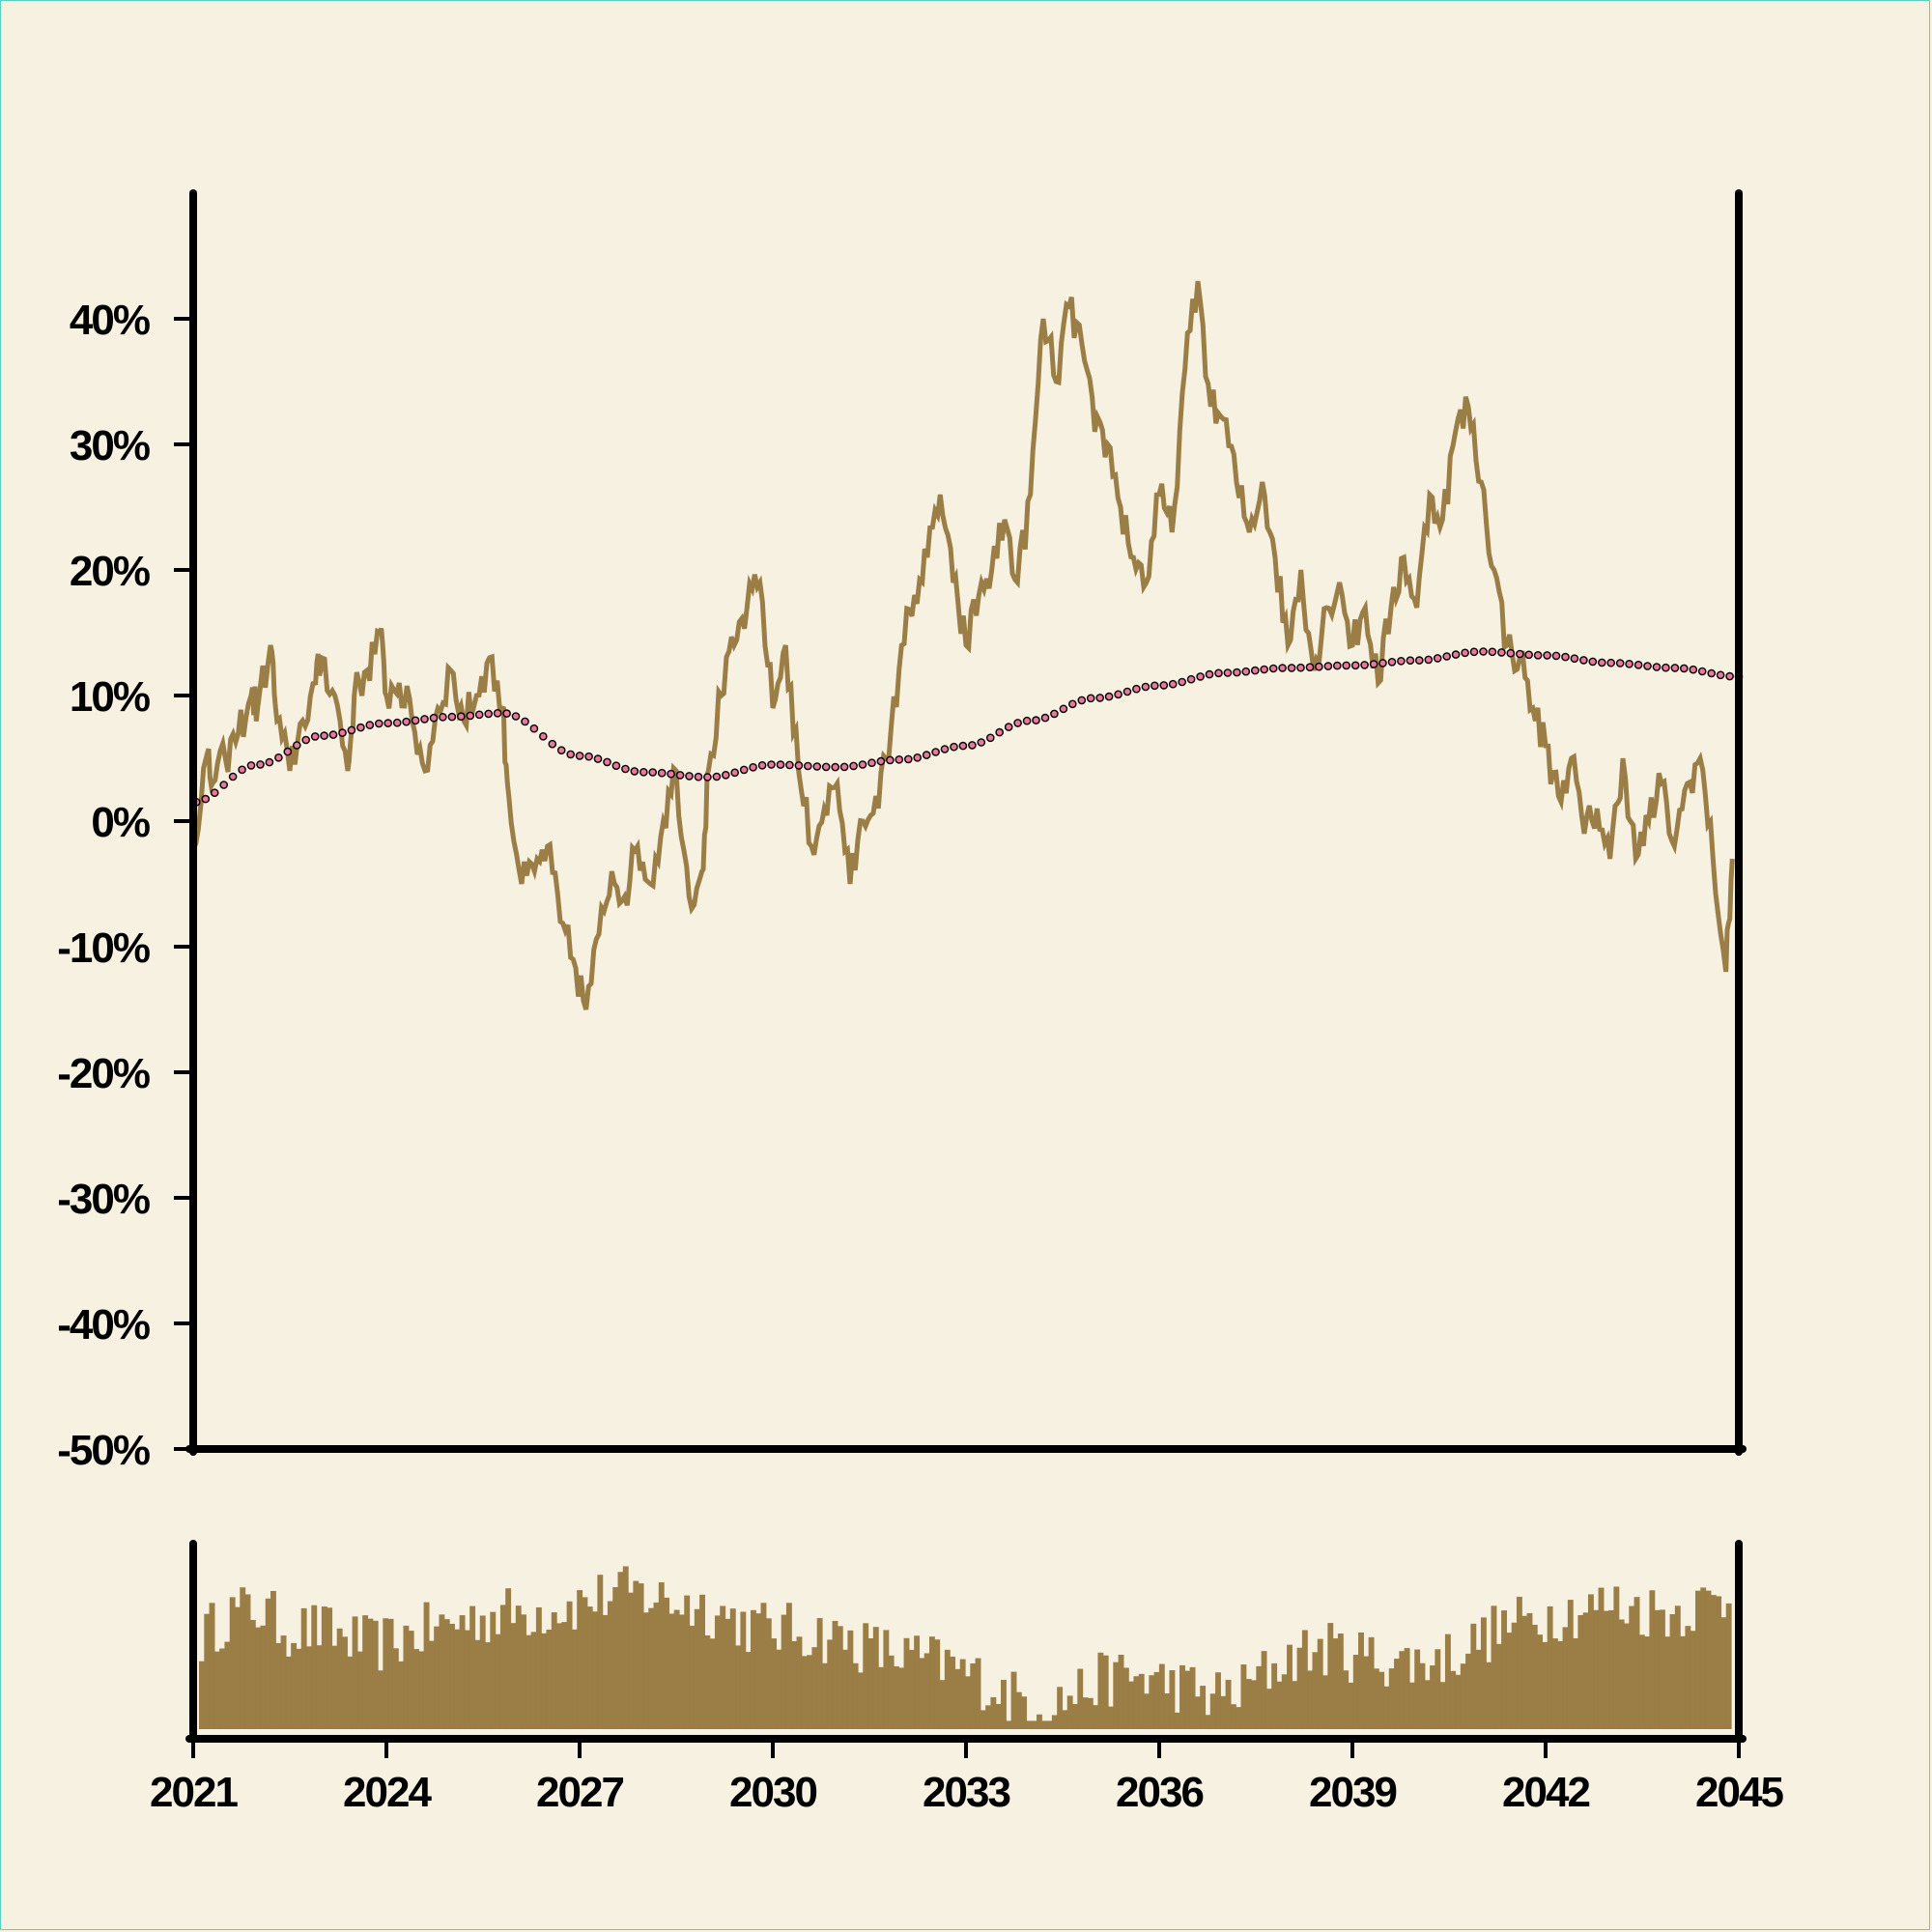 The image size is (1932, 1932). What do you see at coordinates (194, 1792) in the screenshot?
I see `x-tick-label: 2021` at bounding box center [194, 1792].